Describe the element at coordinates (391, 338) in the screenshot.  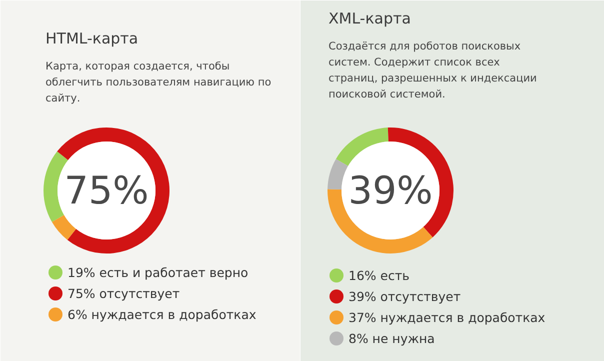
I see `legend-label: 8% не нужна` at that location.